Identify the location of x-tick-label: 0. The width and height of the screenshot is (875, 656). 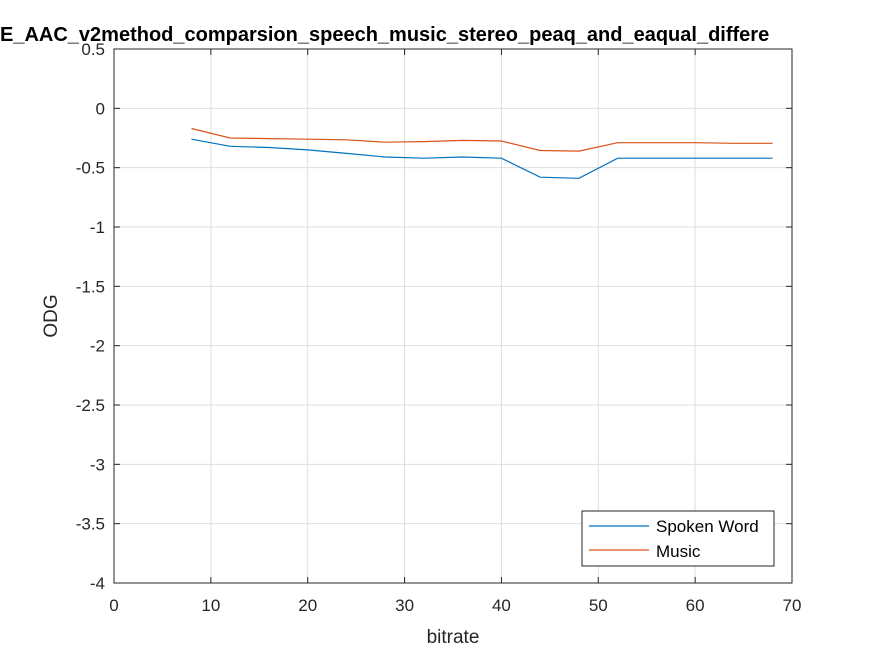
(113, 605).